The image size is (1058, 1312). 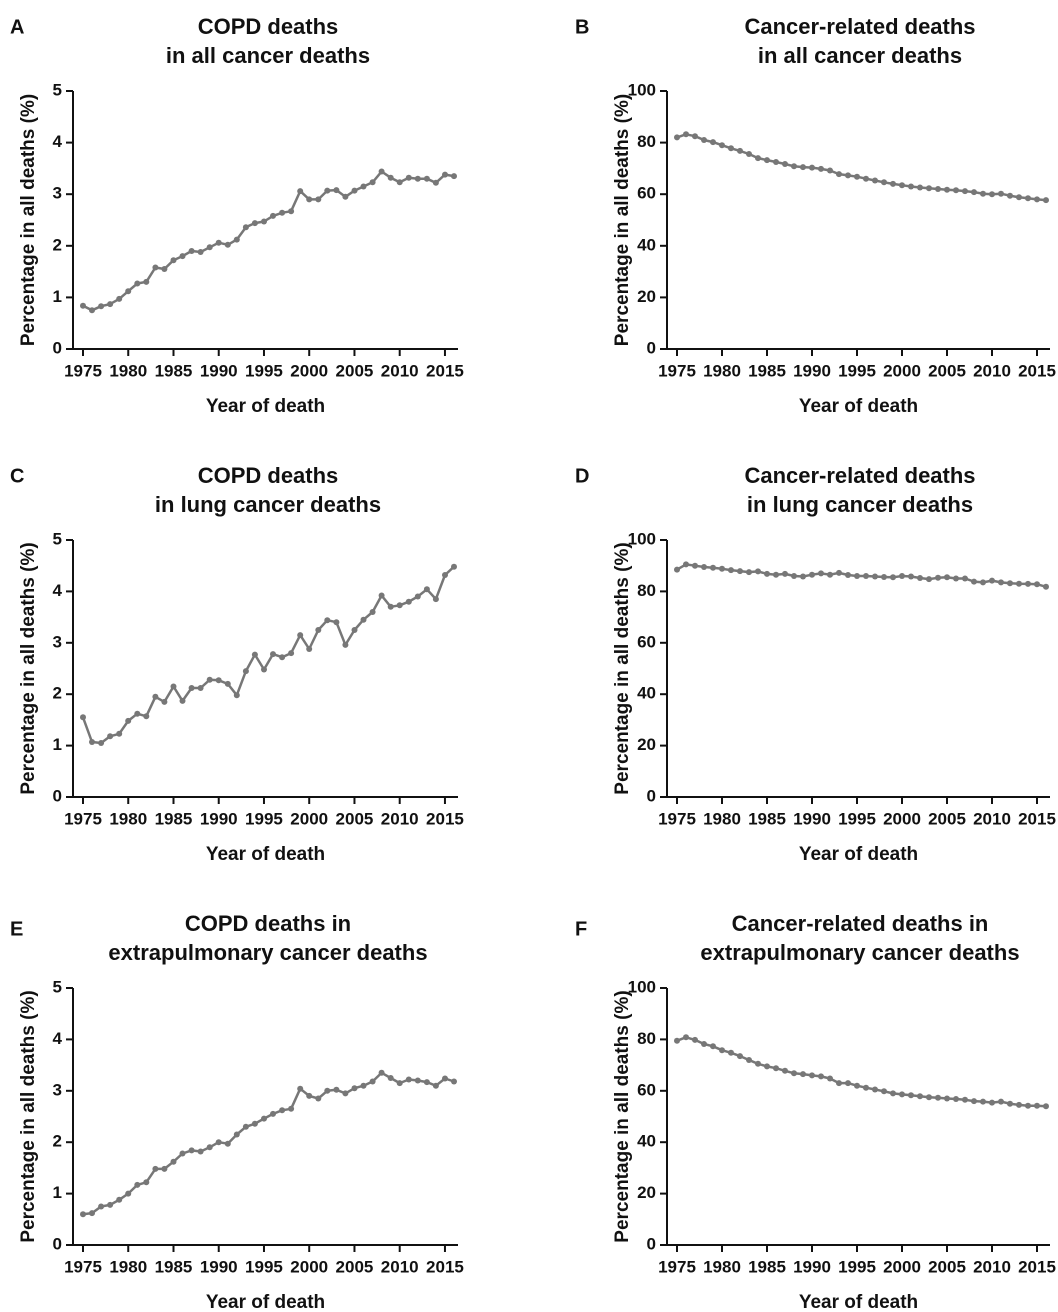 I want to click on x-tick-label: 1985, so click(x=767, y=1266).